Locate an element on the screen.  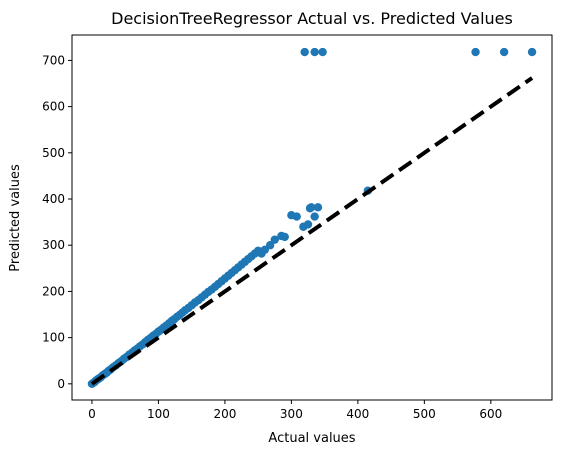
y-tick-label: 0 is located at coordinates (61, 384).